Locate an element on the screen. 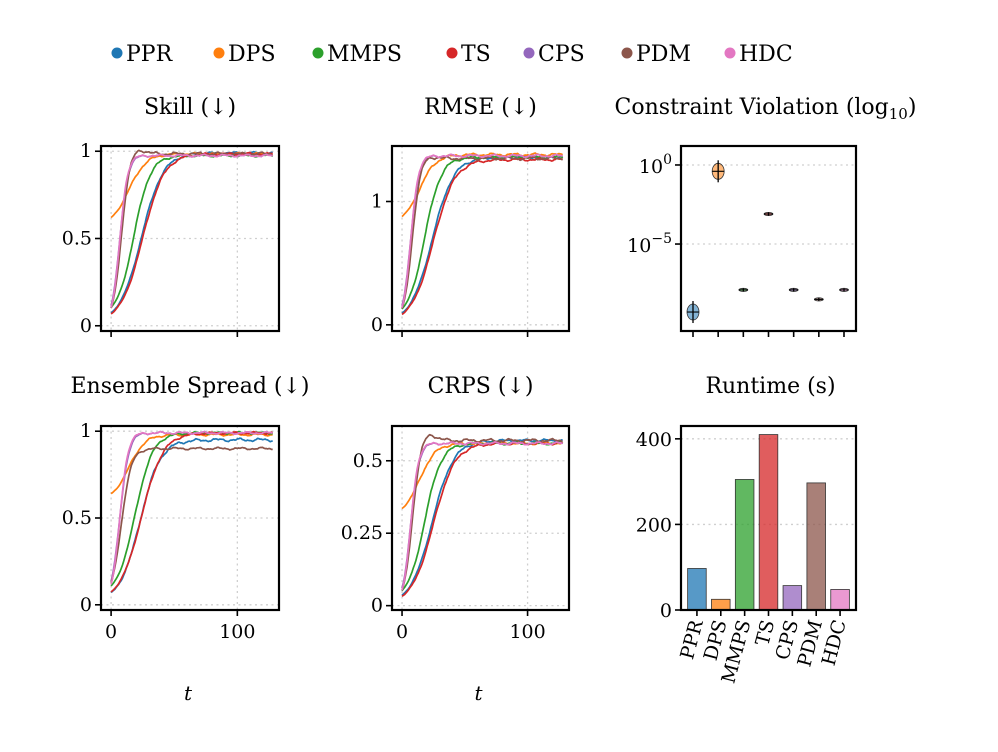 This screenshot has width=998, height=752. legend-label-pdm: PDM is located at coordinates (663, 54).